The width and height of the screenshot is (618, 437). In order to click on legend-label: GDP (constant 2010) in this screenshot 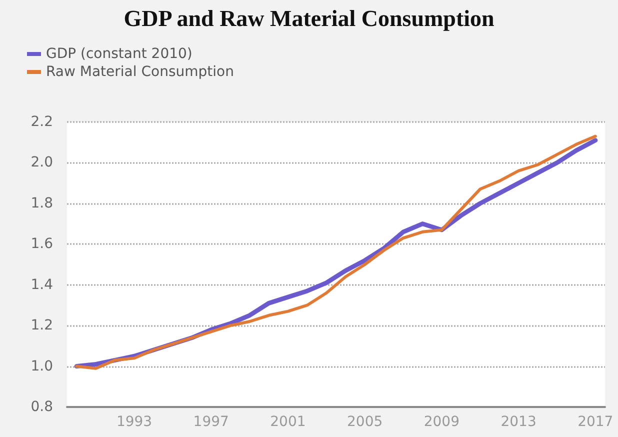, I will do `click(119, 54)`.